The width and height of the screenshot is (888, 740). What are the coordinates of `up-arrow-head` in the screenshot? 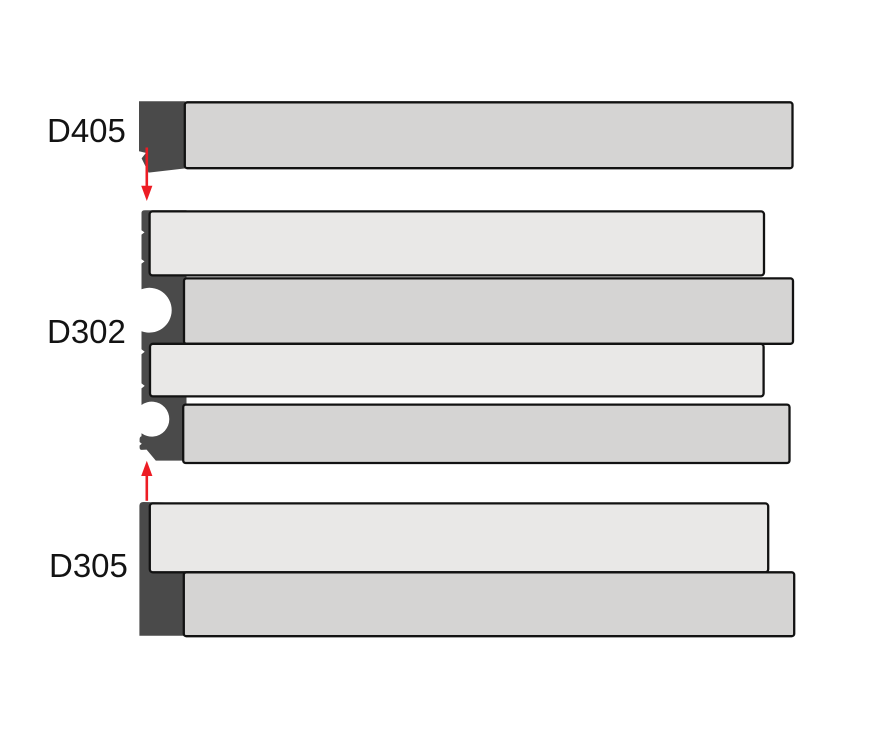 It's located at (147, 468).